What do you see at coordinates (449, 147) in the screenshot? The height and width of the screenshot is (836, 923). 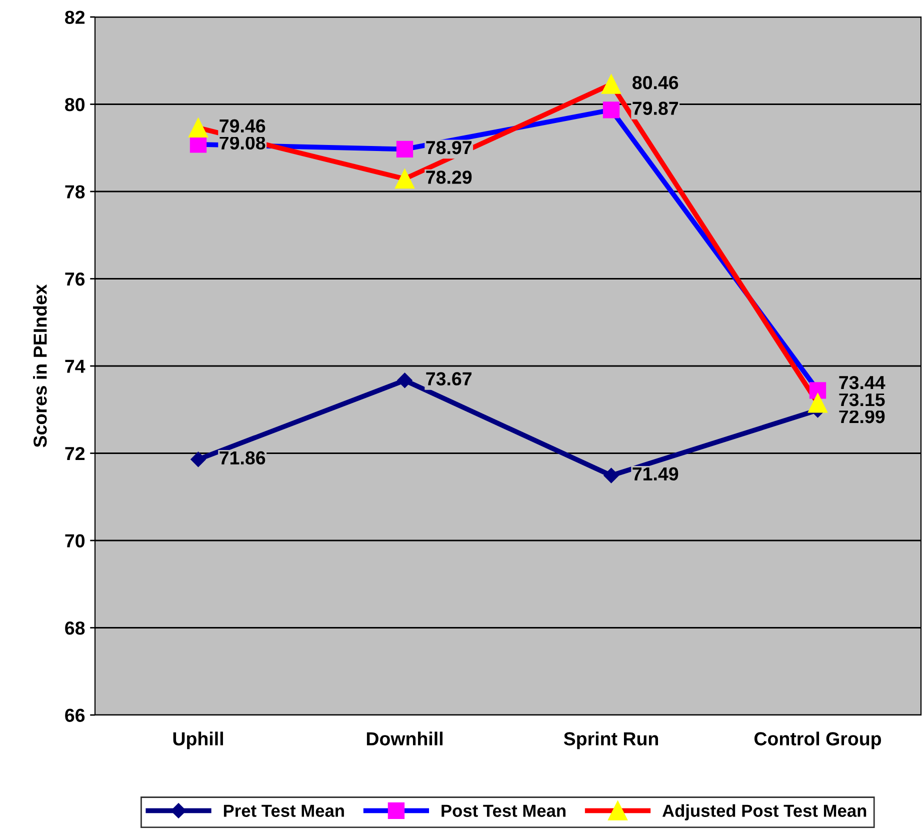 I see `data-label: 78.97` at bounding box center [449, 147].